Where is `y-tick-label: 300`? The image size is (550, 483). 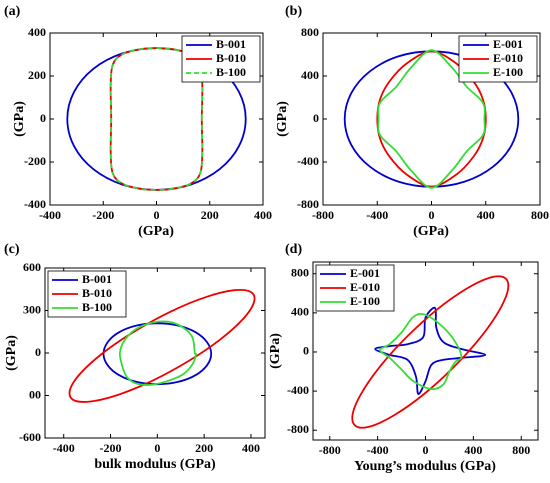
y-tick-label: 300 is located at coordinates (32, 309).